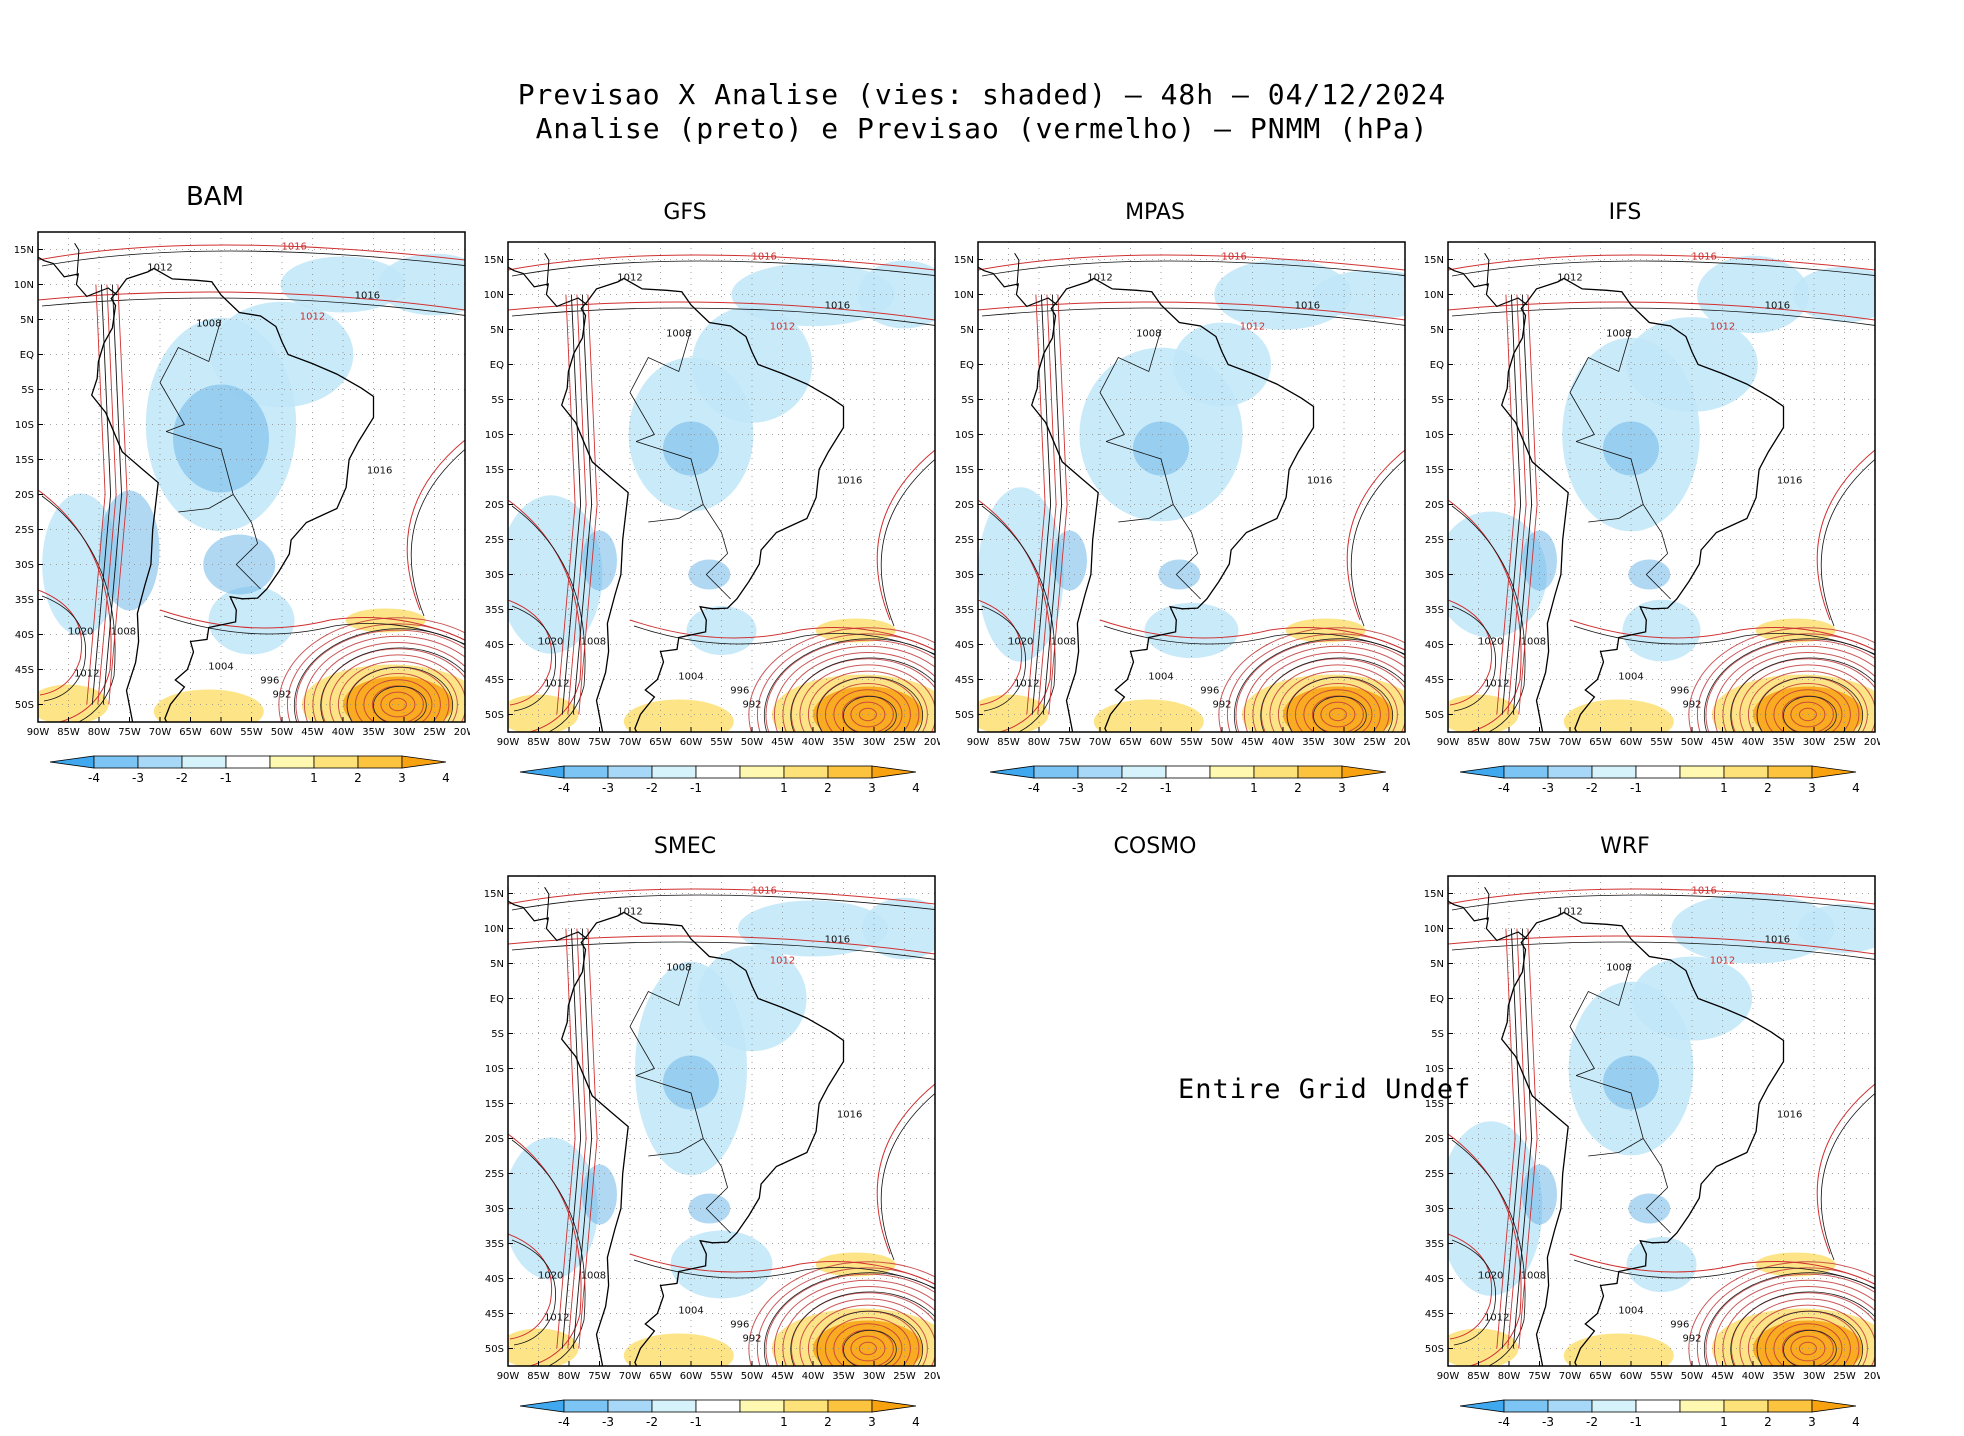 The height and width of the screenshot is (1436, 1964). Describe the element at coordinates (494, 470) in the screenshot. I see `lat-tick-label: 15S` at that location.